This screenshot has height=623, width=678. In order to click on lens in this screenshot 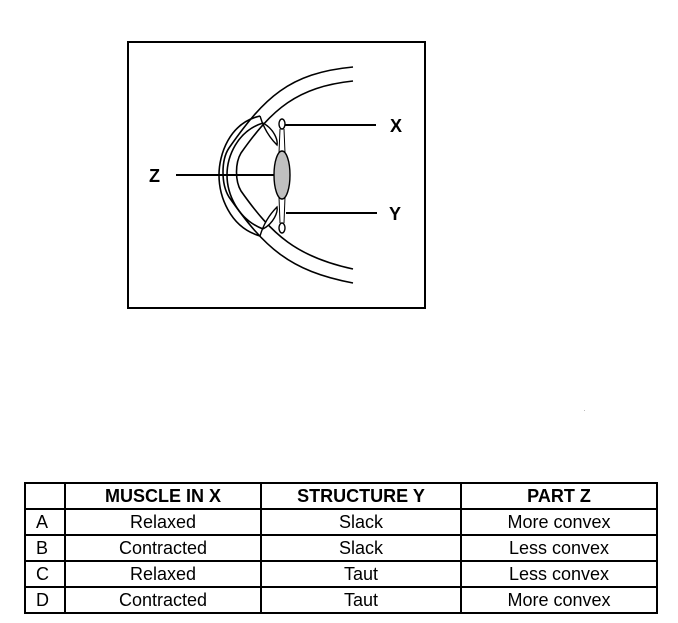, I will do `click(282, 175)`.